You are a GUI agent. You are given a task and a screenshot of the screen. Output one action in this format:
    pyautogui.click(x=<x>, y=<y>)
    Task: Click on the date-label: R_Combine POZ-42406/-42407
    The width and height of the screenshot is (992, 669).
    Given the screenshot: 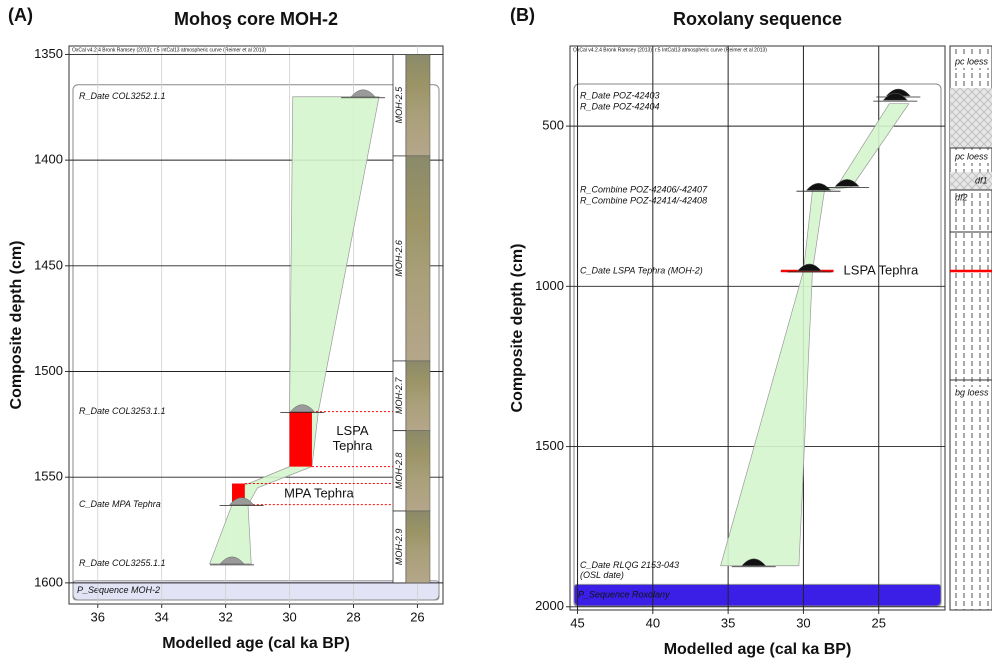 What is the action you would take?
    pyautogui.click(x=644, y=190)
    